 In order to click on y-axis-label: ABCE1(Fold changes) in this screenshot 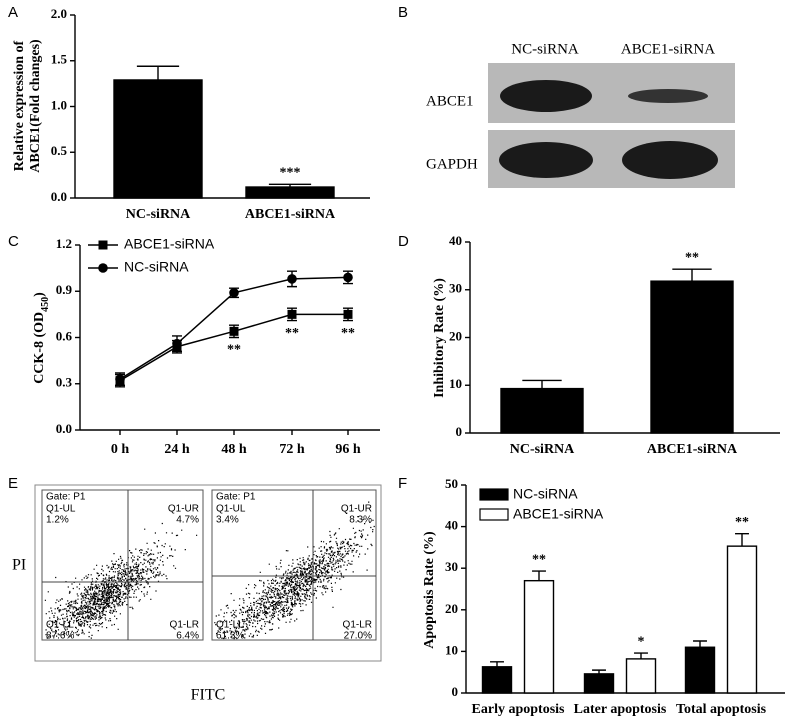, I will do `click(35, 106)`.